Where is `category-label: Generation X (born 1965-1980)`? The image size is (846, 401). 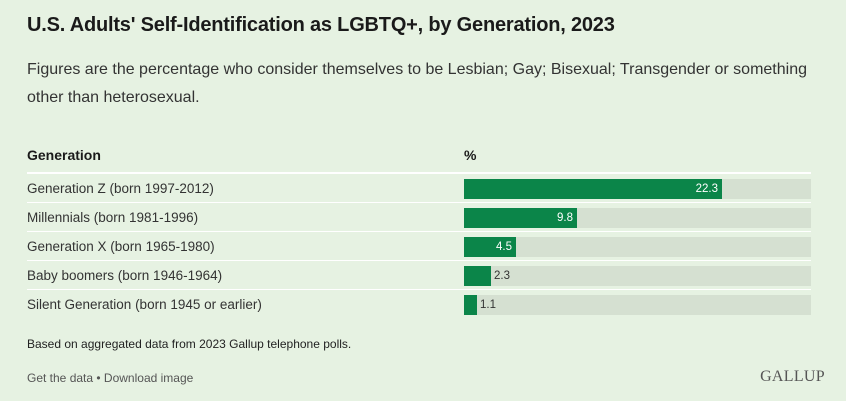 category-label: Generation X (born 1965-1980) is located at coordinates (121, 246).